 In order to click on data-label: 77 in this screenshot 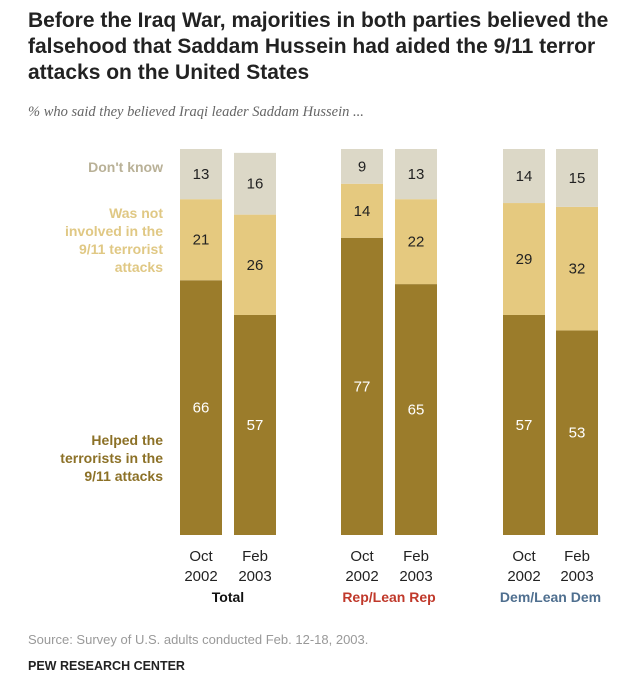, I will do `click(362, 386)`.